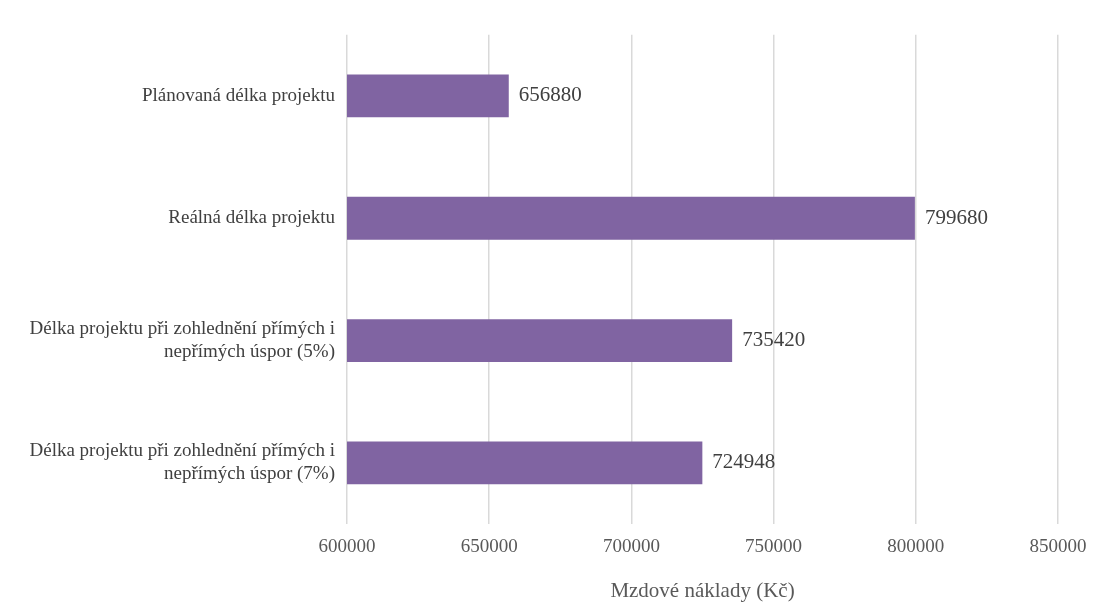 The width and height of the screenshot is (1101, 613). What do you see at coordinates (238, 94) in the screenshot?
I see `y-tick-label: Plánovaná délka projektu` at bounding box center [238, 94].